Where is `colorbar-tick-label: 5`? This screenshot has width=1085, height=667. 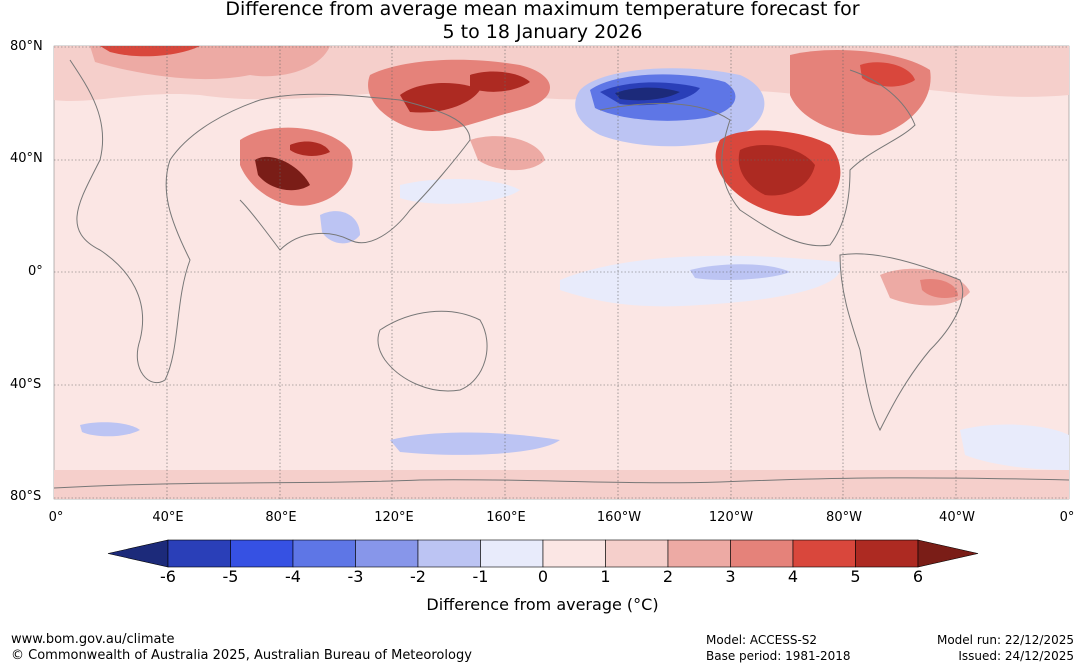
colorbar-tick-label: 5 is located at coordinates (855, 576).